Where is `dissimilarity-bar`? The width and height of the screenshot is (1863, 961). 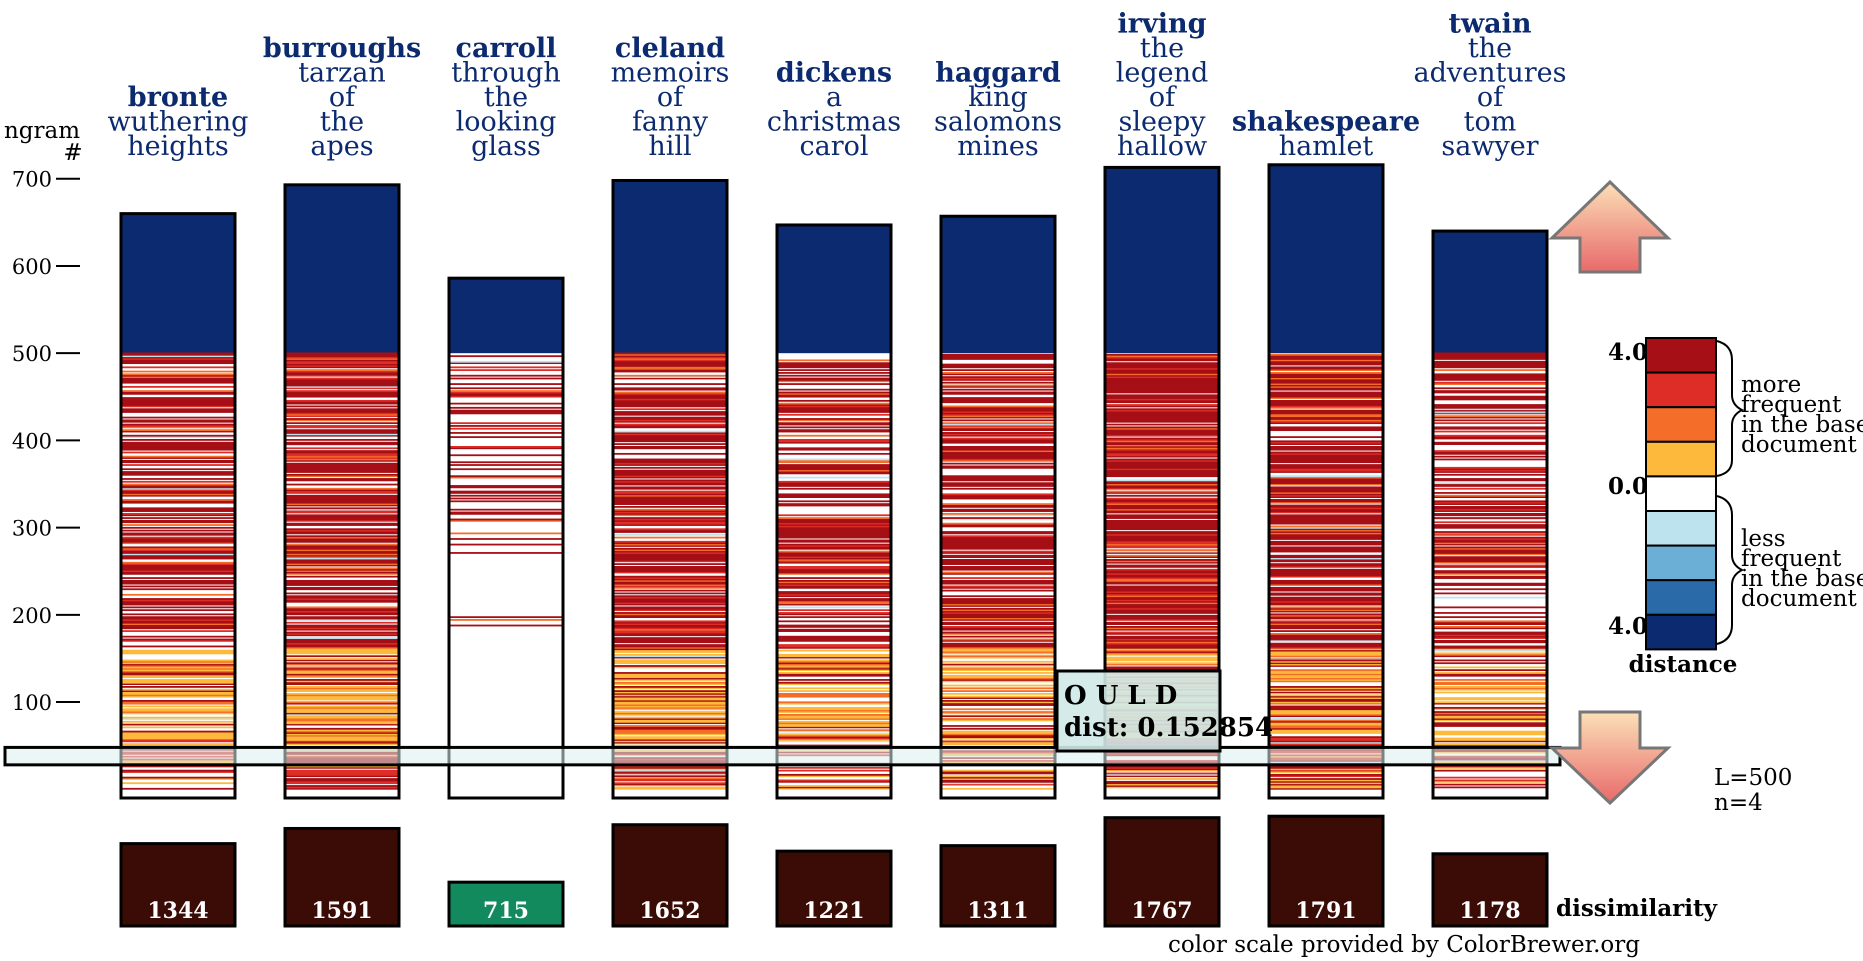
dissimilarity-bar is located at coordinates (670, 875).